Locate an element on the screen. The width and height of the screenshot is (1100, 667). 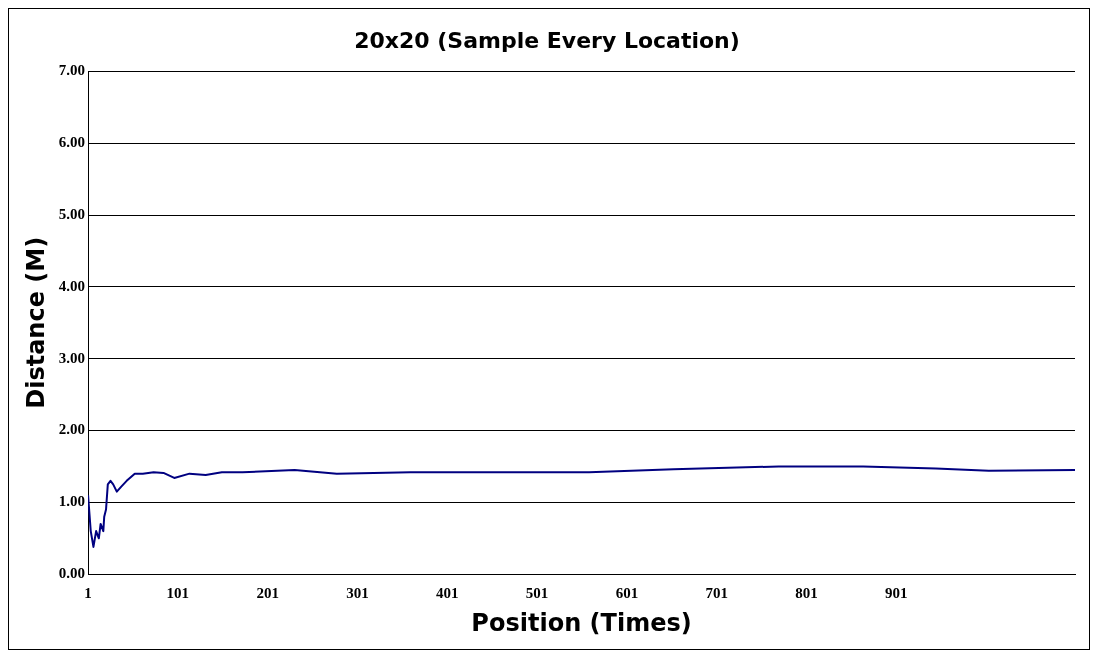
y-tick-label: 2.00 is located at coordinates (72, 429).